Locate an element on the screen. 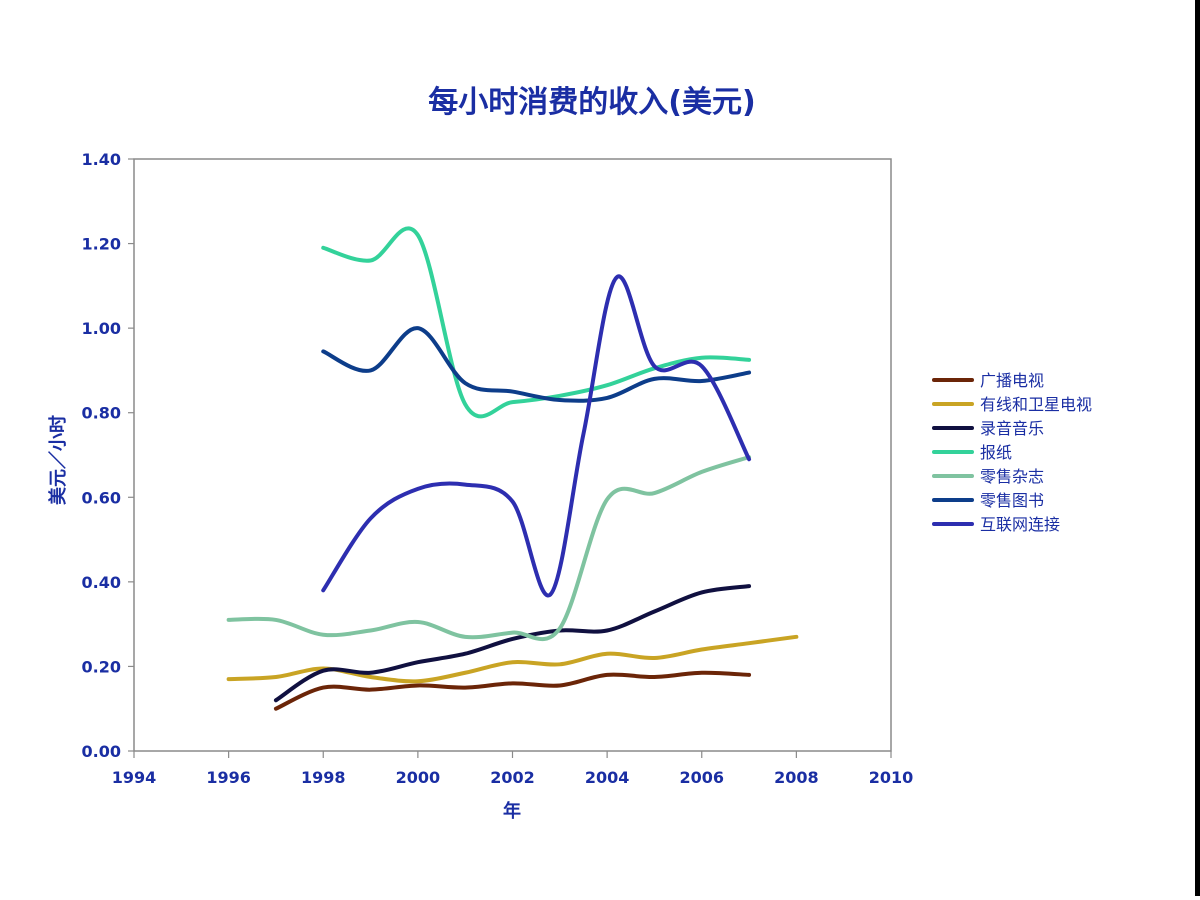 Image resolution: width=1200 pixels, height=900 pixels. right-edge-border is located at coordinates (1197, 448).